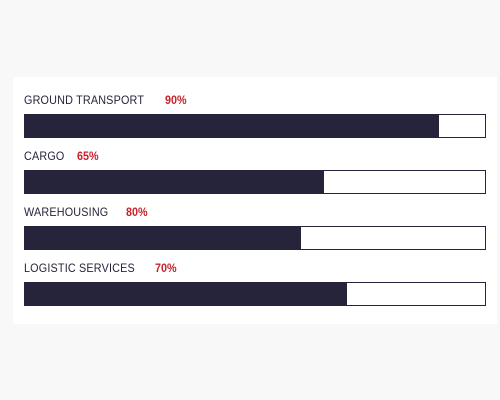 The image size is (500, 400). Describe the element at coordinates (84, 100) in the screenshot. I see `skill-label: GROUND TRANSPORT` at that location.